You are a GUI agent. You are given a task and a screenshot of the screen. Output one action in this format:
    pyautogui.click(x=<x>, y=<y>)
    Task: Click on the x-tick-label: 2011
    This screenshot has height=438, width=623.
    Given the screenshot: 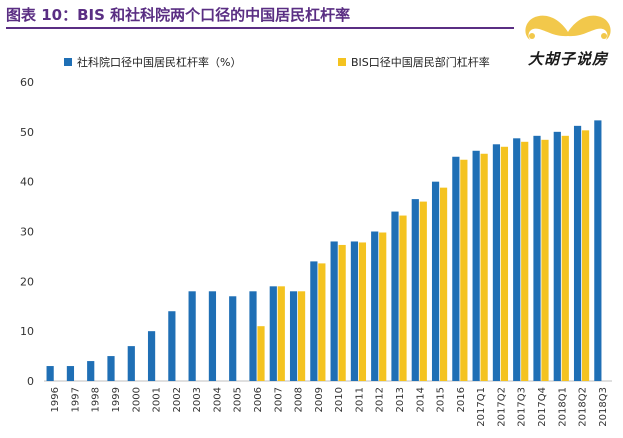 What is the action you would take?
    pyautogui.click(x=359, y=399)
    